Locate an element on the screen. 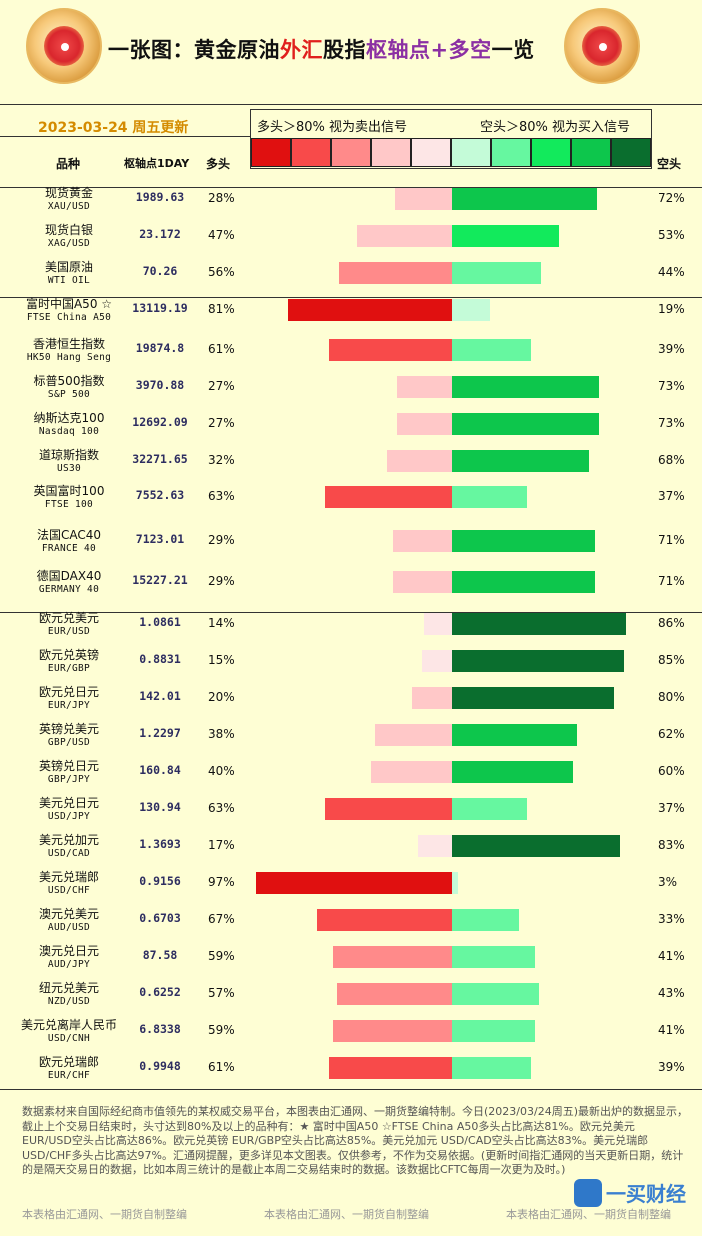  instrument-code: EUR/GBP is located at coordinates (69, 668).